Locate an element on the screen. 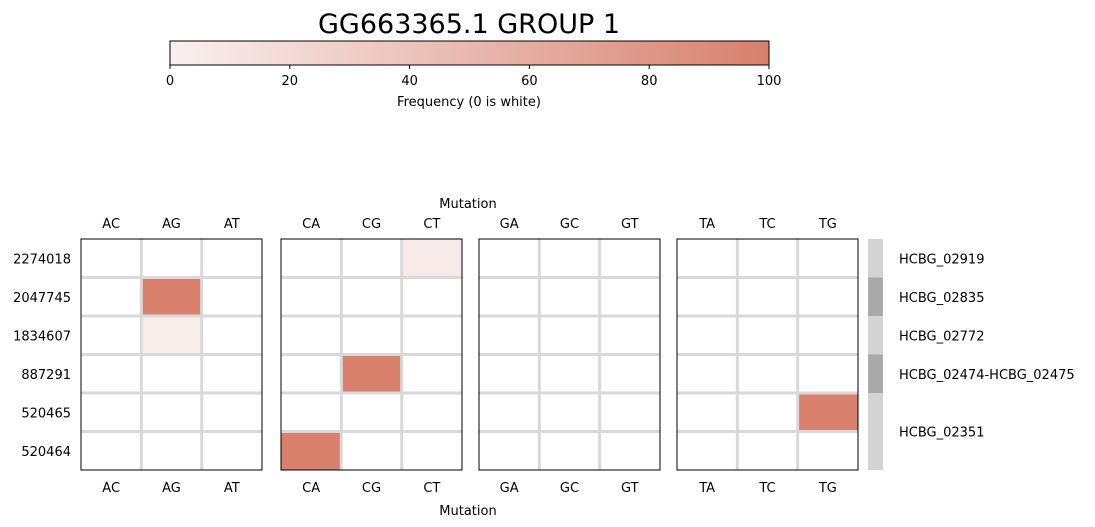 This screenshot has height=527, width=1095. row-label: 1834607 is located at coordinates (42, 336).